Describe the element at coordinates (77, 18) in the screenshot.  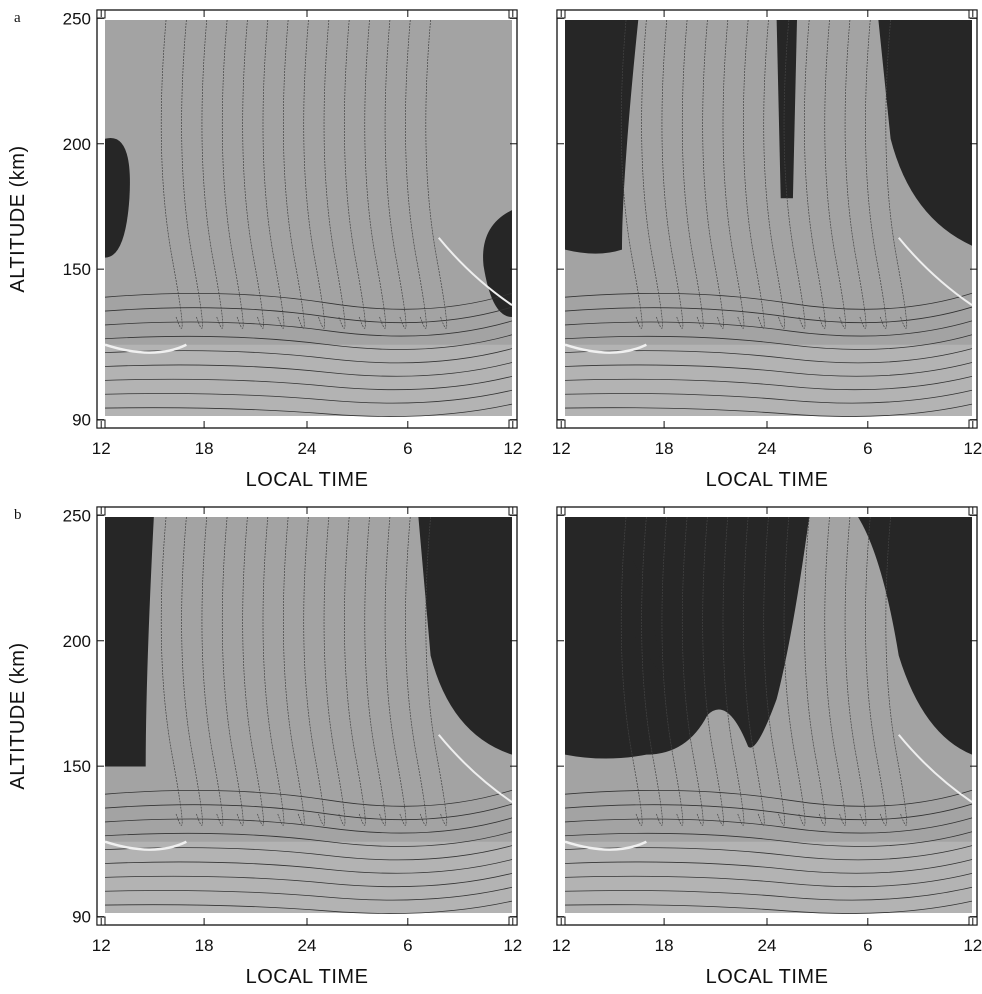
I see `y-tick-label: 250` at that location.